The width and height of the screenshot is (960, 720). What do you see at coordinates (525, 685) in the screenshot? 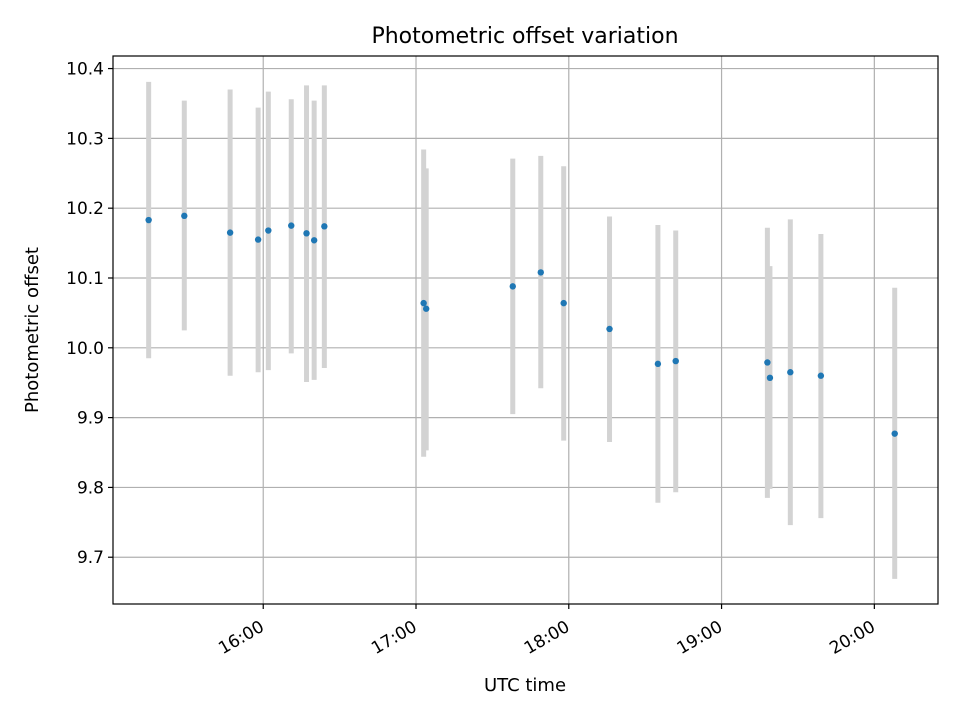
I see `x-axis-label: UTC time` at bounding box center [525, 685].